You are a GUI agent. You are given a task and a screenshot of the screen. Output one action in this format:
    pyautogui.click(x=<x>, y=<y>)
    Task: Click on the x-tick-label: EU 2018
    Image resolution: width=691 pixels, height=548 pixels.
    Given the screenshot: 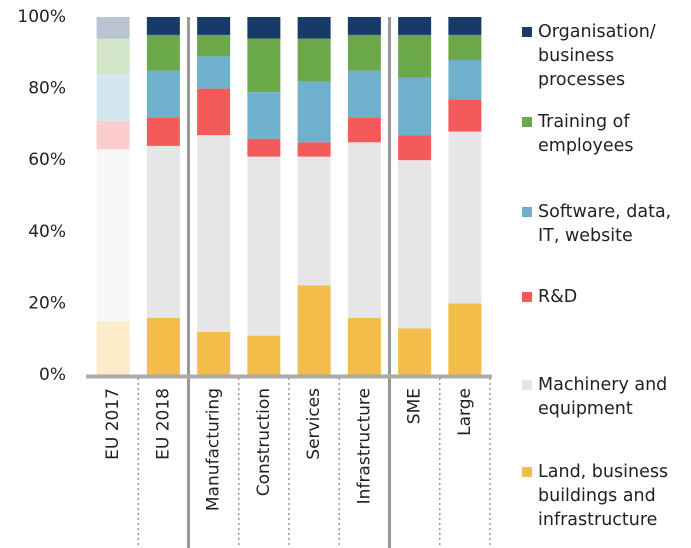 What is the action you would take?
    pyautogui.click(x=163, y=424)
    